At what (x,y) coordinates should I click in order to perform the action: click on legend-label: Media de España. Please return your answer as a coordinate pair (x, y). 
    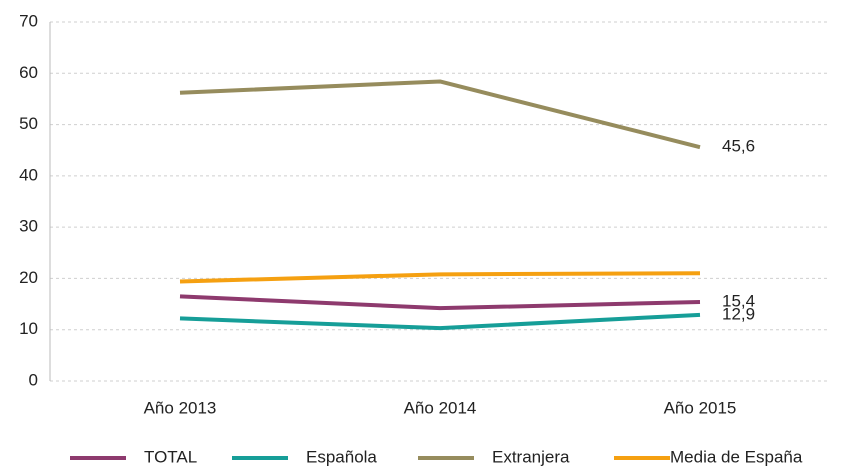
    Looking at the image, I should click on (736, 456).